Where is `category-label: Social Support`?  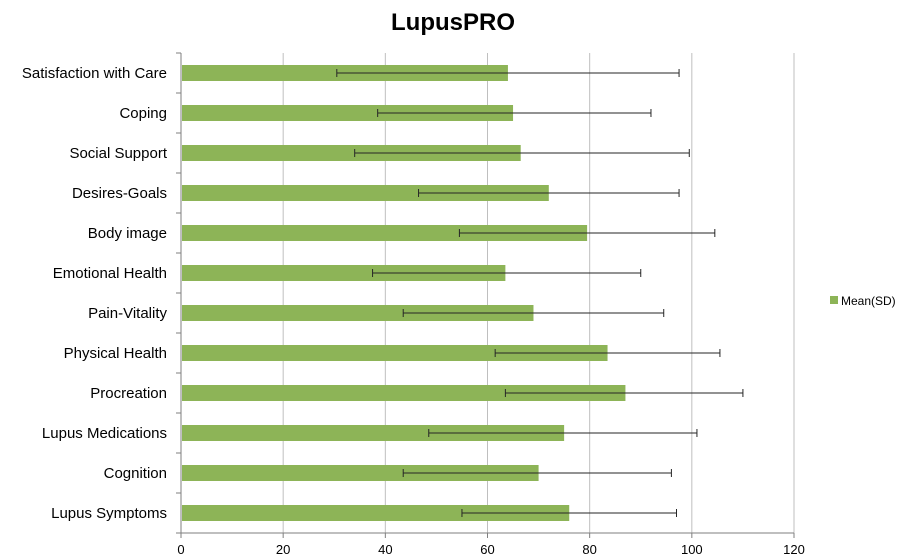 category-label: Social Support is located at coordinates (118, 153).